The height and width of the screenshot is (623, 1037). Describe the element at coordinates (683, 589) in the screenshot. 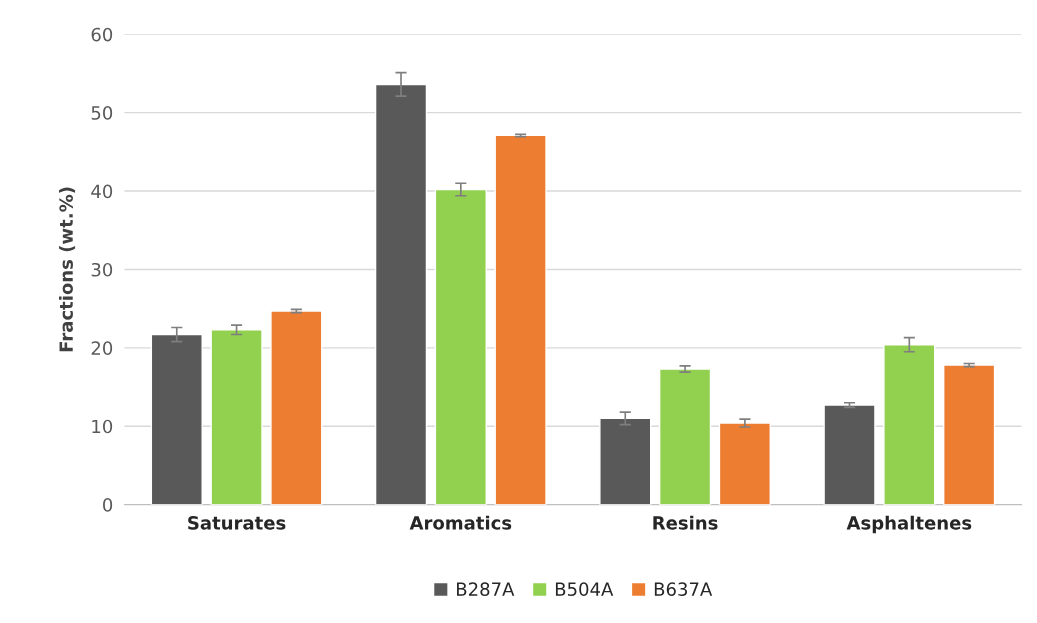

I see `legend-label: B637A` at that location.